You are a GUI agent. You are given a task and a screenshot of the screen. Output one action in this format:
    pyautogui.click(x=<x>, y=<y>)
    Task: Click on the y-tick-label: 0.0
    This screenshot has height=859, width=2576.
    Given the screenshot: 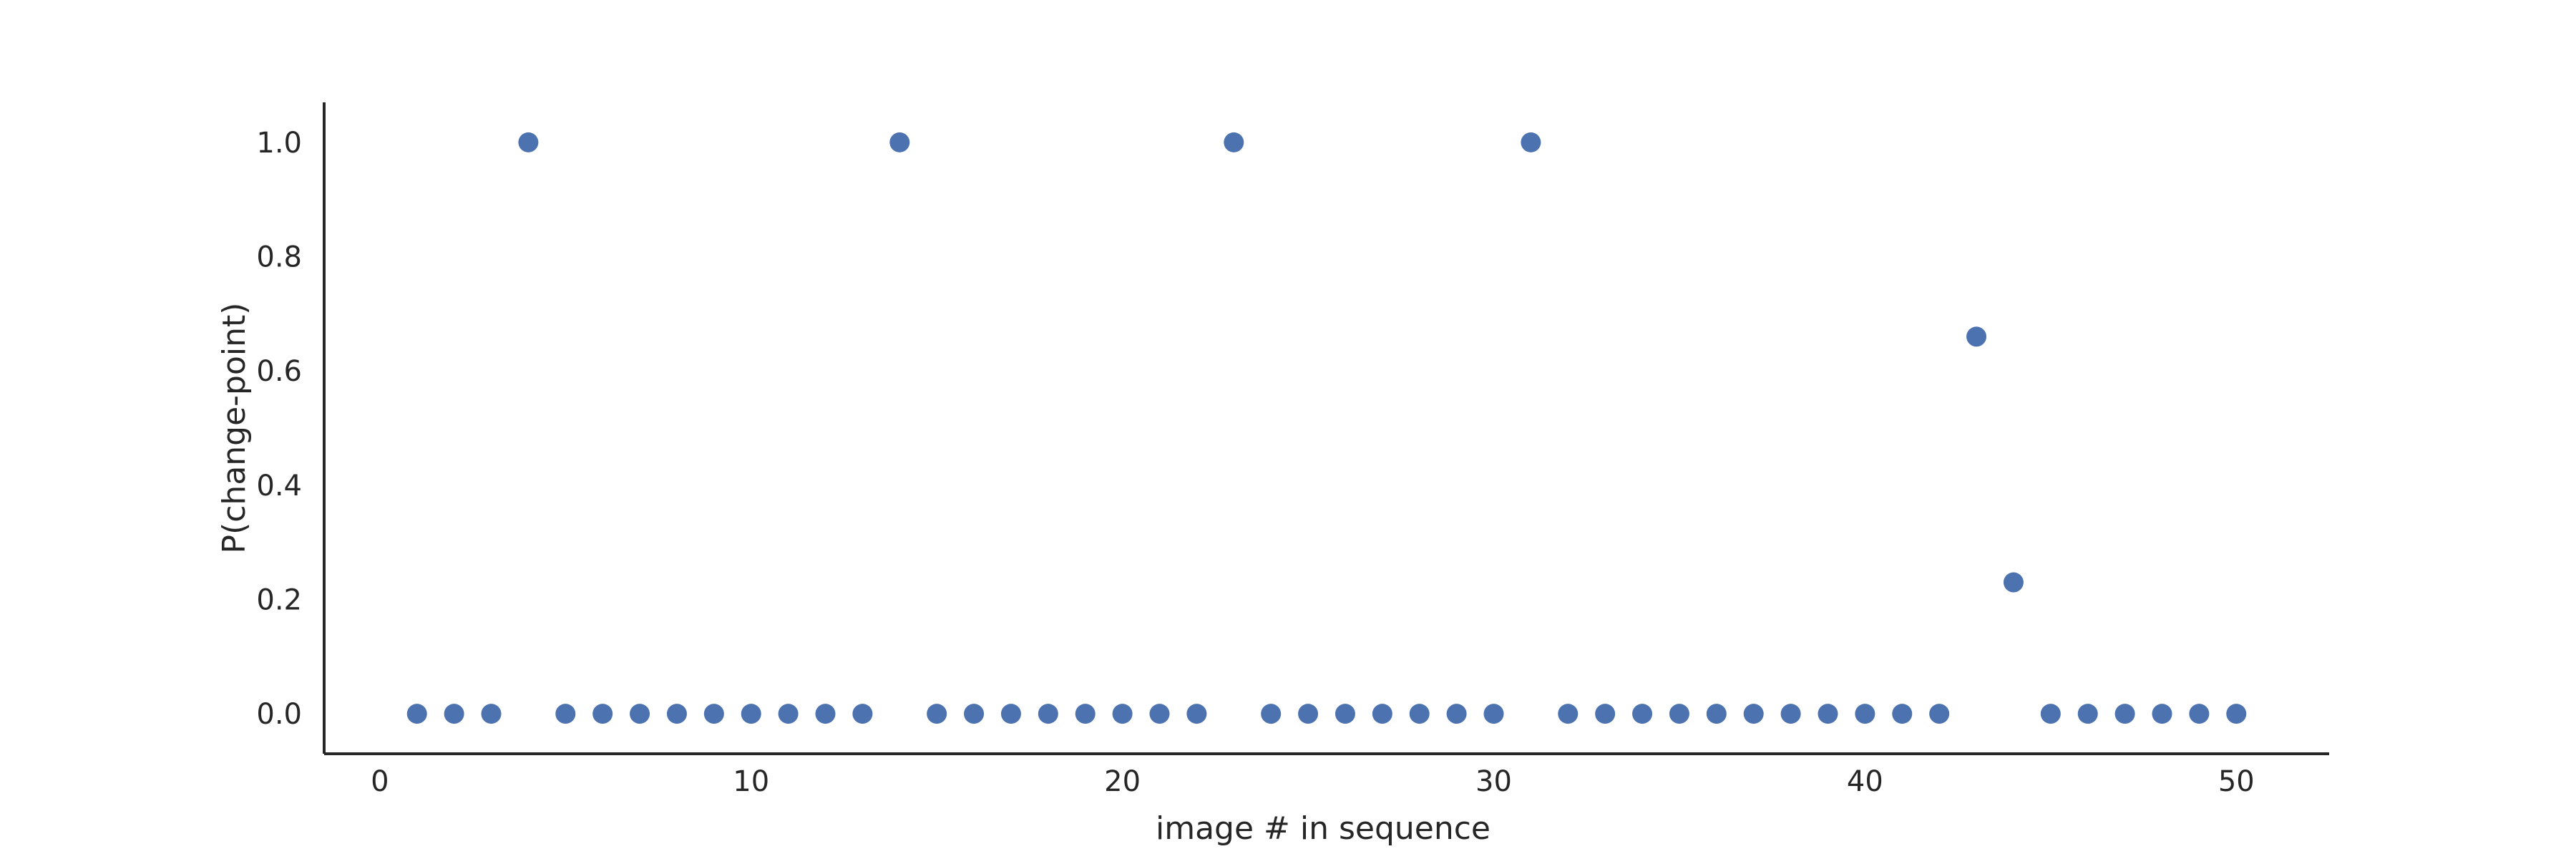 What is the action you would take?
    pyautogui.click(x=279, y=714)
    